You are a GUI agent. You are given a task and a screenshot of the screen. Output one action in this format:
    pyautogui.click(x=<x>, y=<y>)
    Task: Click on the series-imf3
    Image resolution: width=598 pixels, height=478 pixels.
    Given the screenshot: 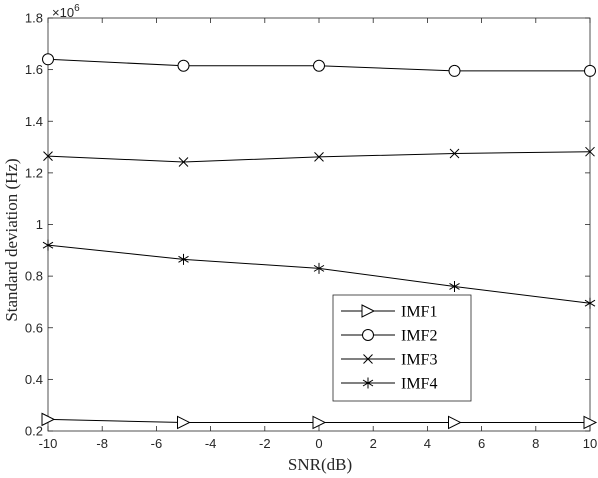 What is the action you would take?
    pyautogui.click(x=319, y=156)
    